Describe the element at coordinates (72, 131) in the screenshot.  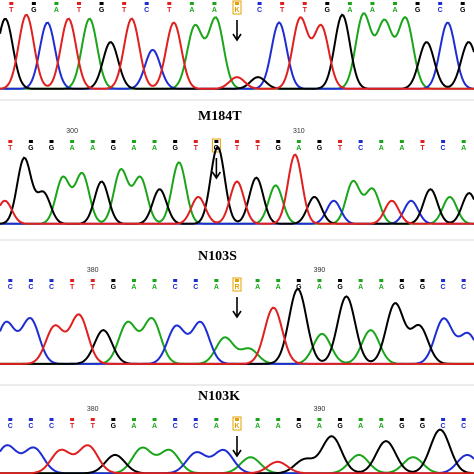
I see `sequence-position-label: 300` at that location.